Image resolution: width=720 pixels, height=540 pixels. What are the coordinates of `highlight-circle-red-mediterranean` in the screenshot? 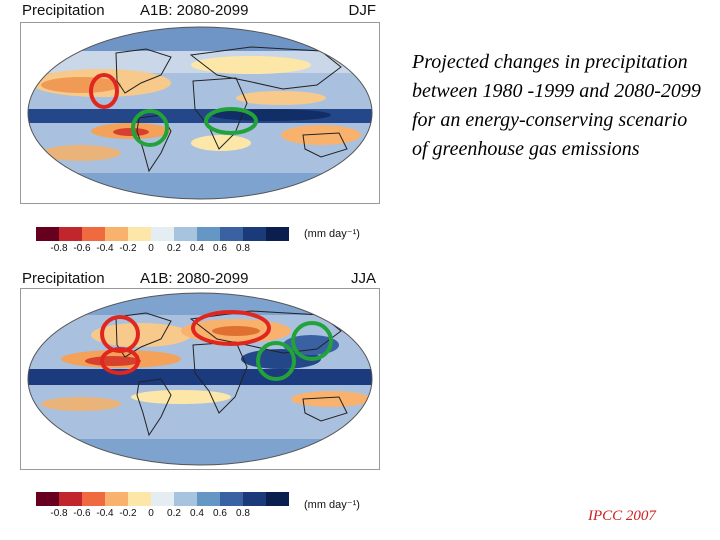 It's located at (231, 328).